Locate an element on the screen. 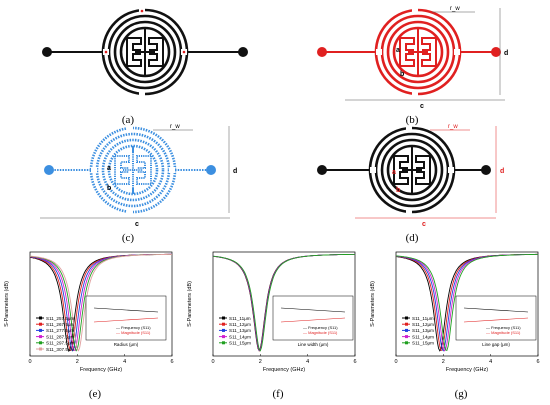 This screenshot has width=550, height=405. legend-entry: S11_267.5μm is located at coordinates (60, 324).